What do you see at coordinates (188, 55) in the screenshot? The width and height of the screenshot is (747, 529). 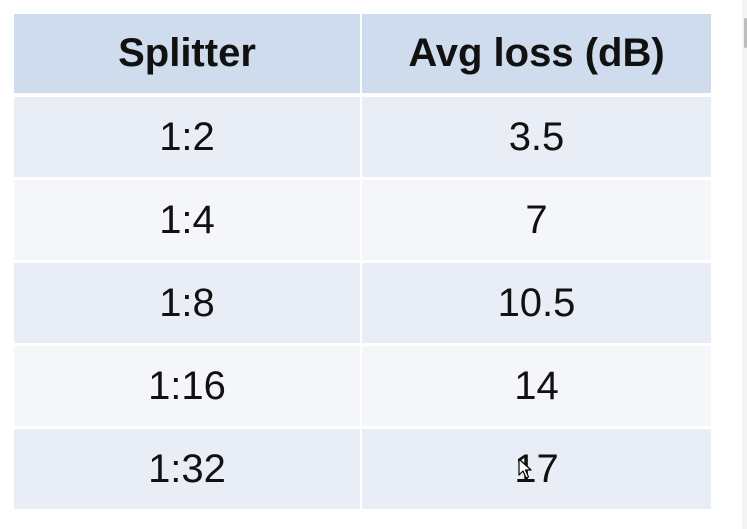 I see `header-splitter: Splitter` at bounding box center [188, 55].